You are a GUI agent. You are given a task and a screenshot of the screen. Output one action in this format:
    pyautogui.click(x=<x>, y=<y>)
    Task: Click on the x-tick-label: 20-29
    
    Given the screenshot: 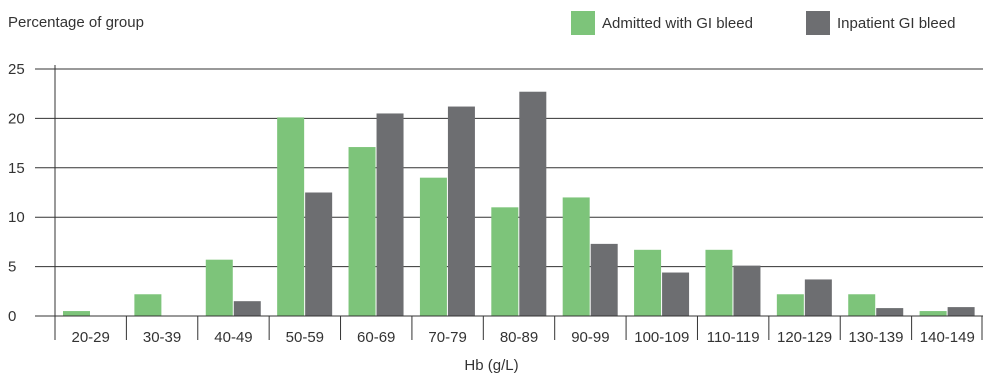 What is the action you would take?
    pyautogui.click(x=91, y=337)
    